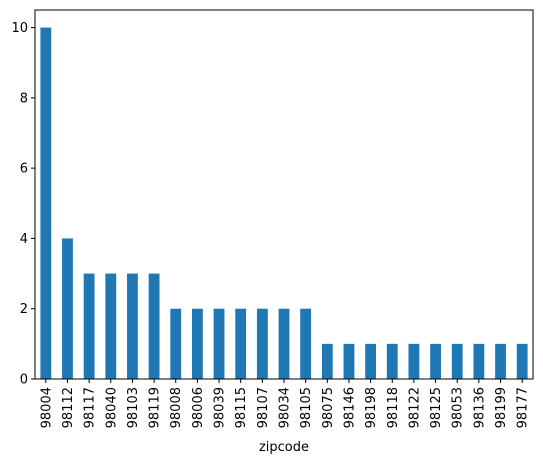 This screenshot has height=463, width=543. I want to click on x-tick-label: 98177, so click(523, 407).